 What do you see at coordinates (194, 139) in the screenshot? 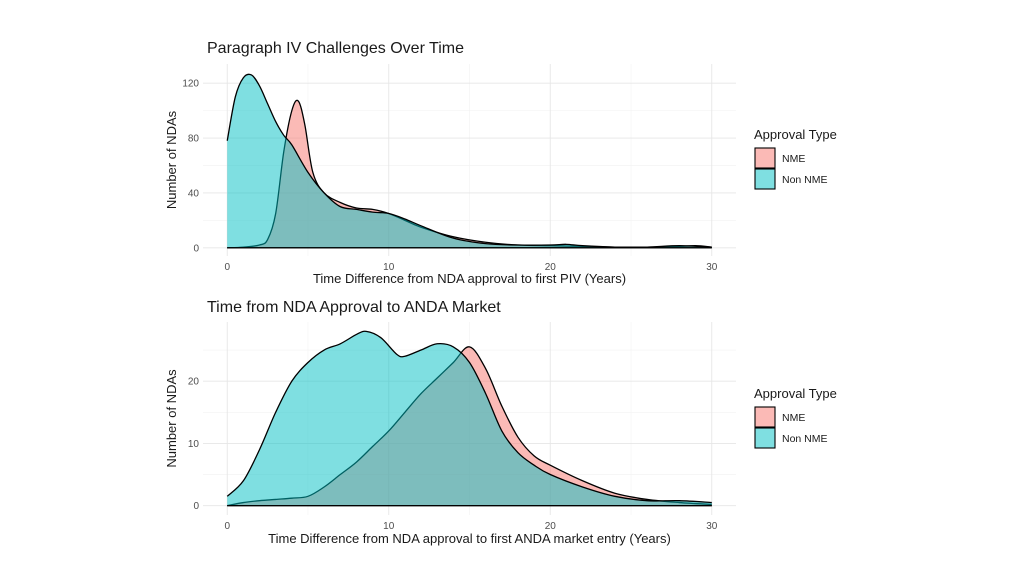
I see `y-tick-label: 80` at bounding box center [194, 139].